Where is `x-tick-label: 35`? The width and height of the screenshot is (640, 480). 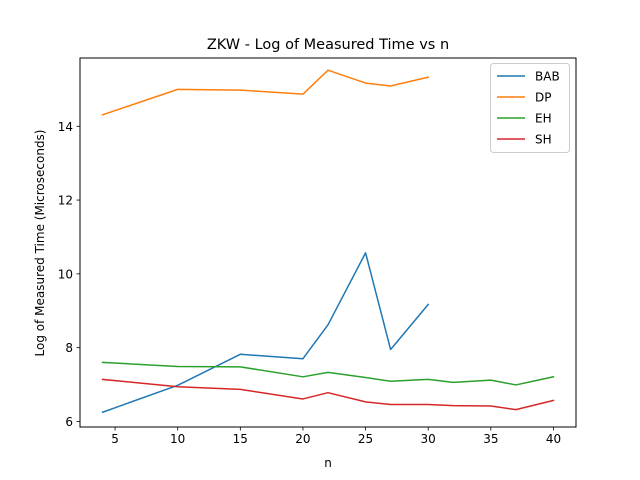 x-tick-label: 35 is located at coordinates (490, 439).